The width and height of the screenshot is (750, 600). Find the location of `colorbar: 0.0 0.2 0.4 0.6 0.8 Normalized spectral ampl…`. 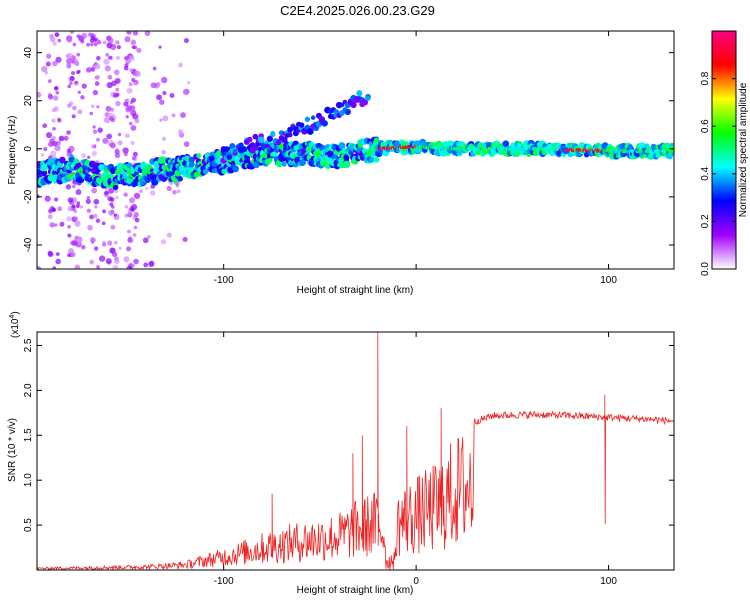

colorbar: 0.0 0.2 0.4 0.6 0.8 Normalized spectral ampl… is located at coordinates (724, 153).